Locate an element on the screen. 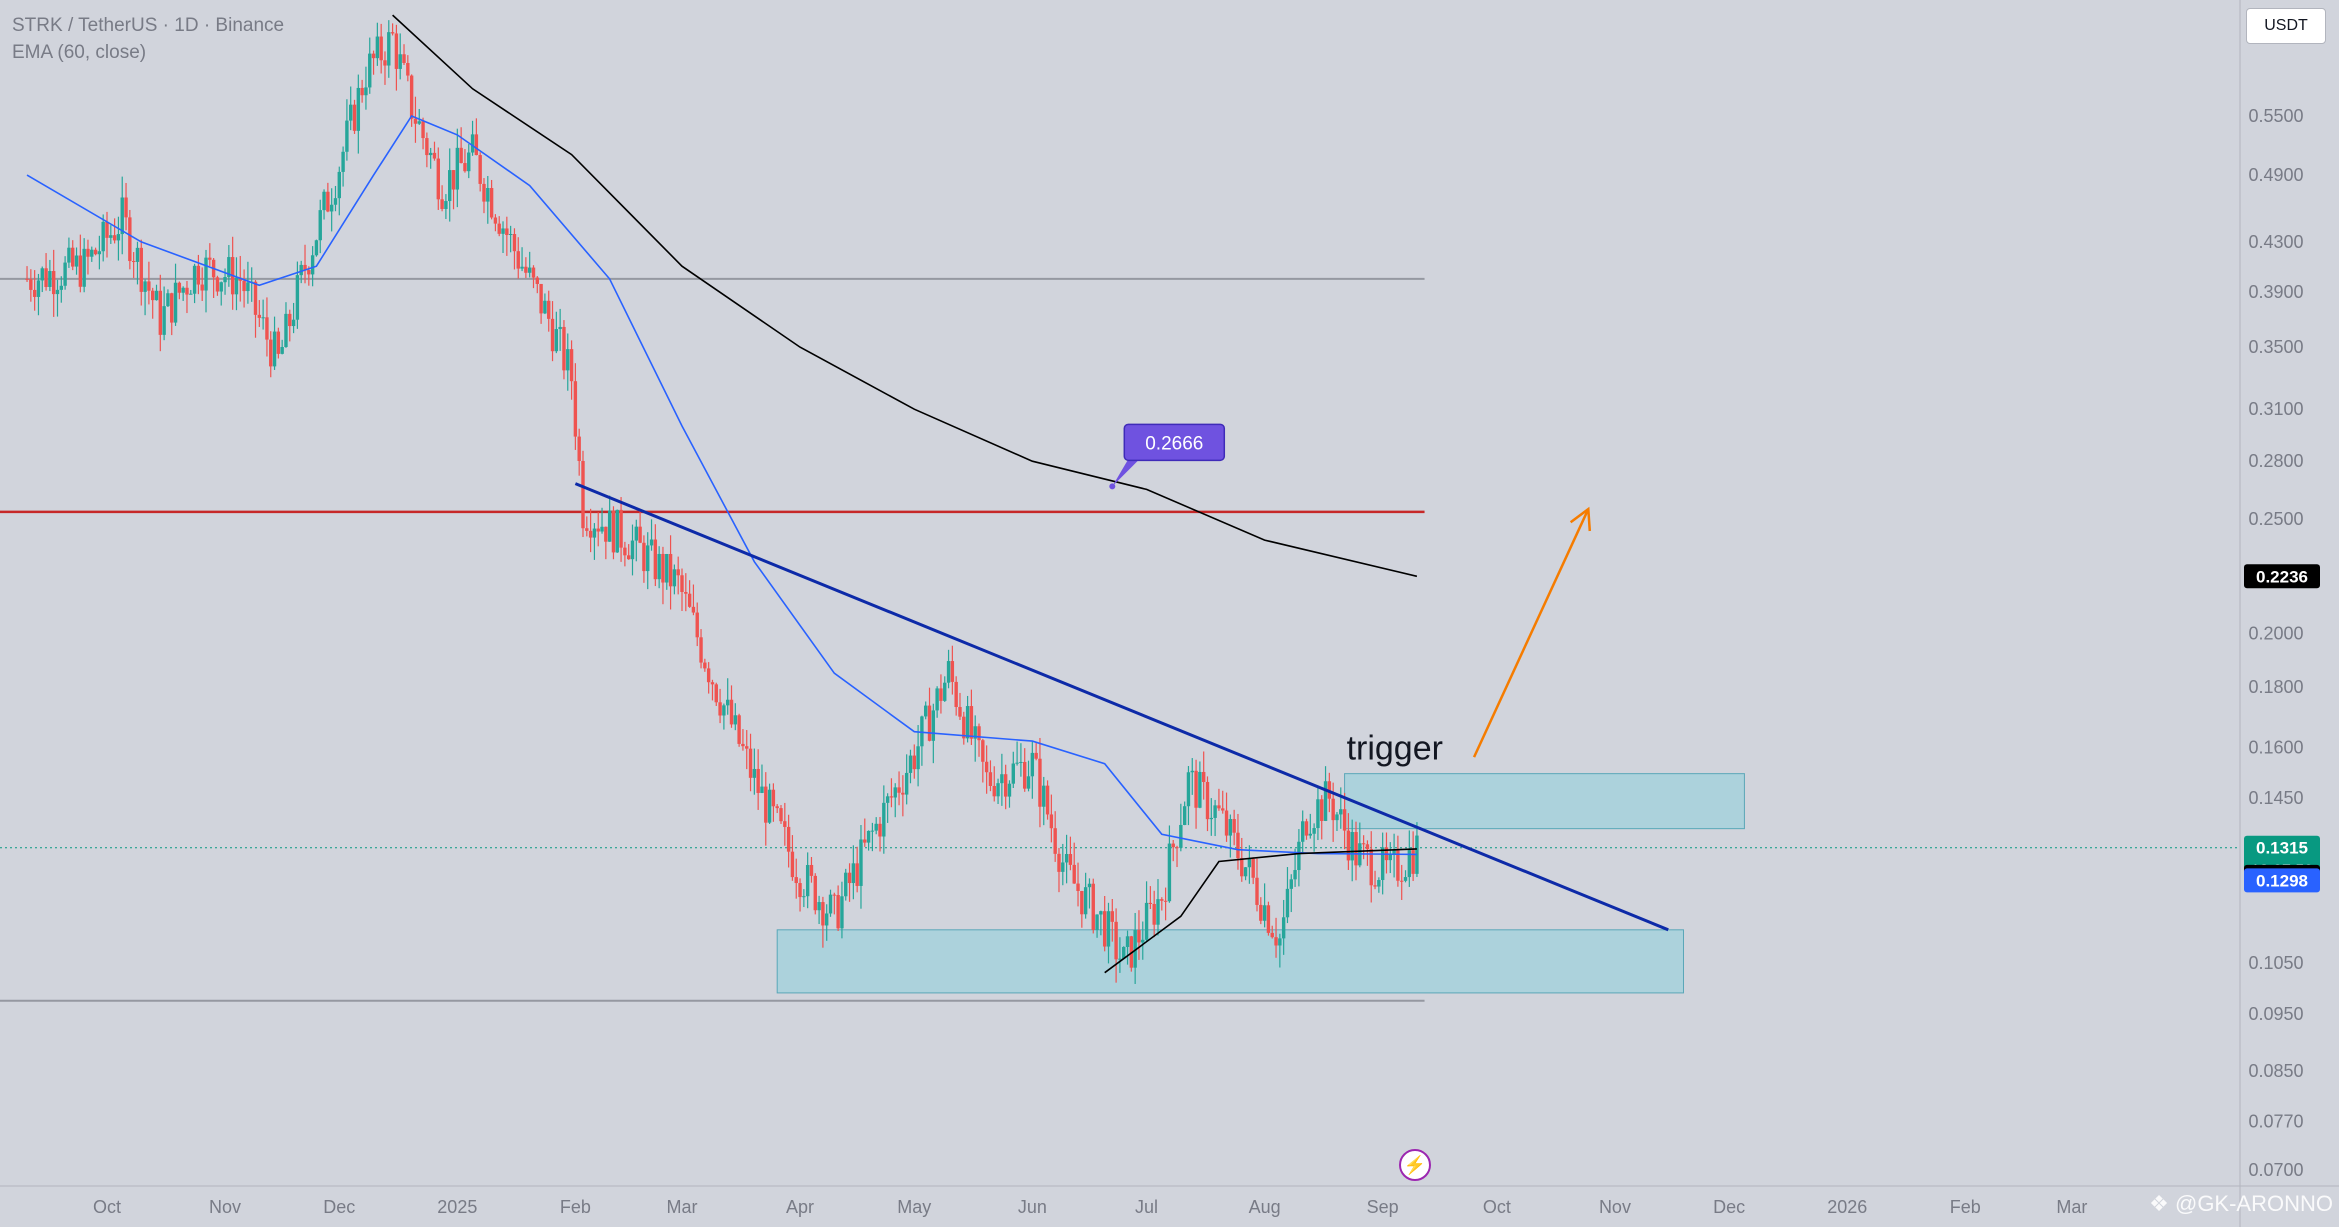 The height and width of the screenshot is (1227, 2339). x-tick-label: Apr is located at coordinates (800, 1207).